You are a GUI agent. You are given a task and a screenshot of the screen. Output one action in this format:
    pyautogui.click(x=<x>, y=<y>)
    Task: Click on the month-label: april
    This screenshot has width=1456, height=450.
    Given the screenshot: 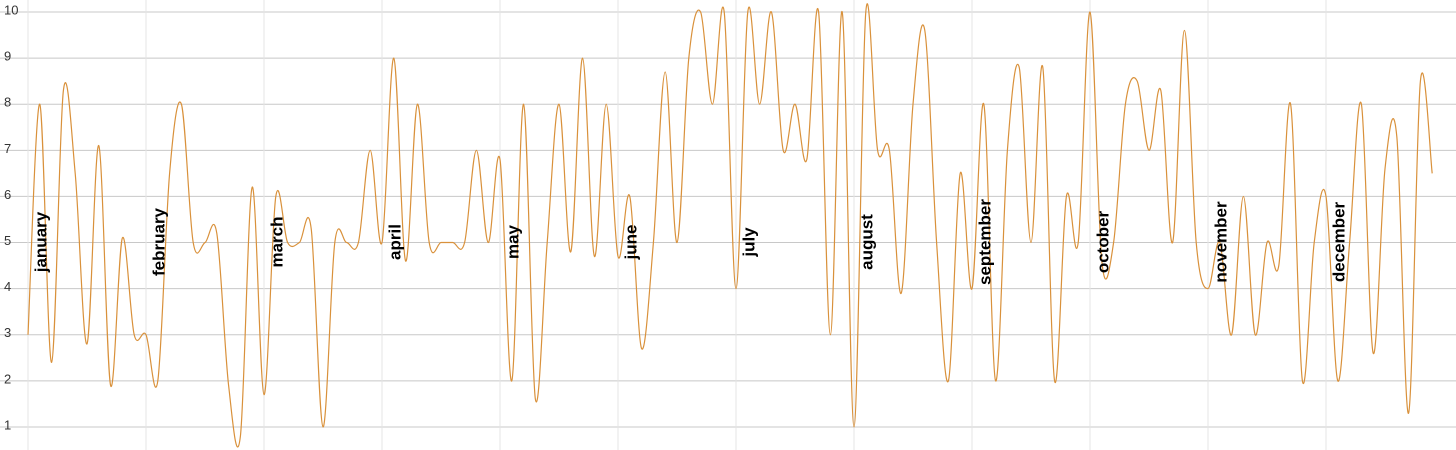 What is the action you would take?
    pyautogui.click(x=394, y=242)
    